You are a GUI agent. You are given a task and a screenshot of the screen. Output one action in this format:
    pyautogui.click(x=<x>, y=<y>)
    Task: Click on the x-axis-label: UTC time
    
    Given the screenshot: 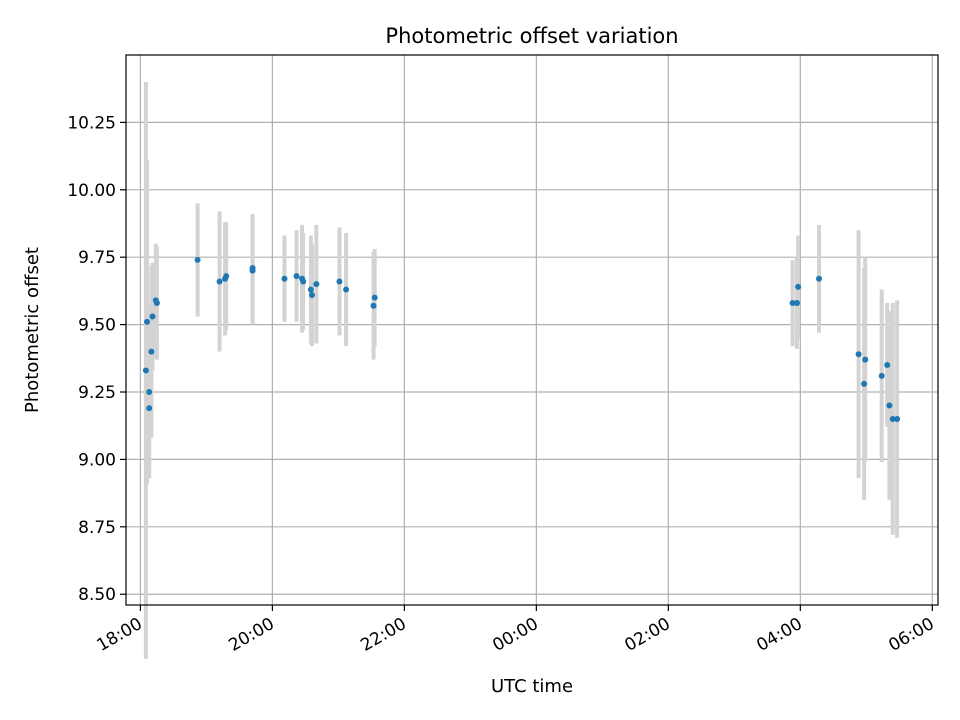 What is the action you would take?
    pyautogui.click(x=532, y=686)
    